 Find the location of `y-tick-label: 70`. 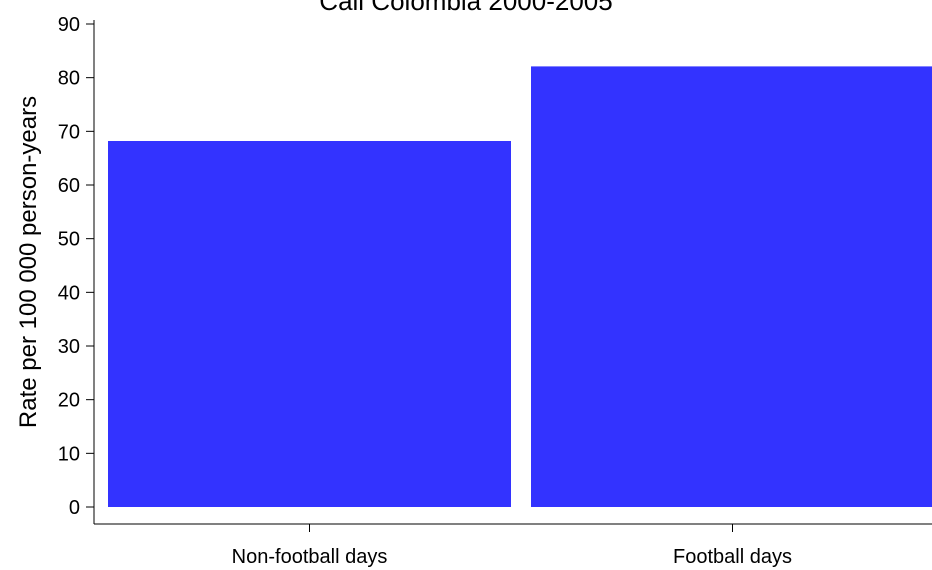

y-tick-label: 70 is located at coordinates (69, 132).